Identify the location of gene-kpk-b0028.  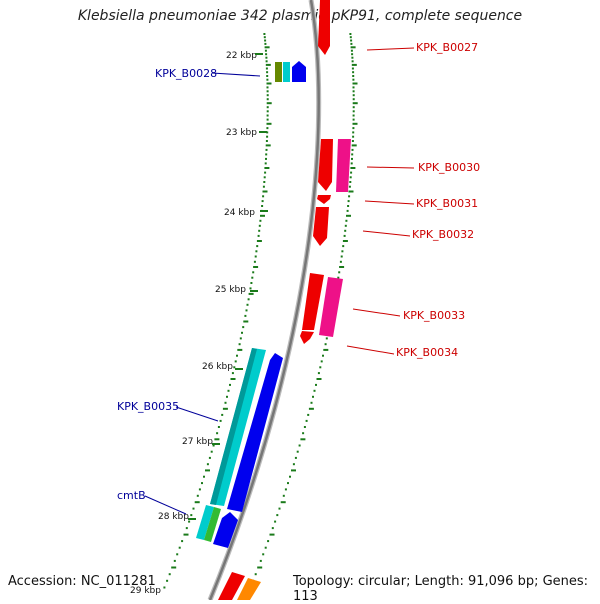
(299, 71).